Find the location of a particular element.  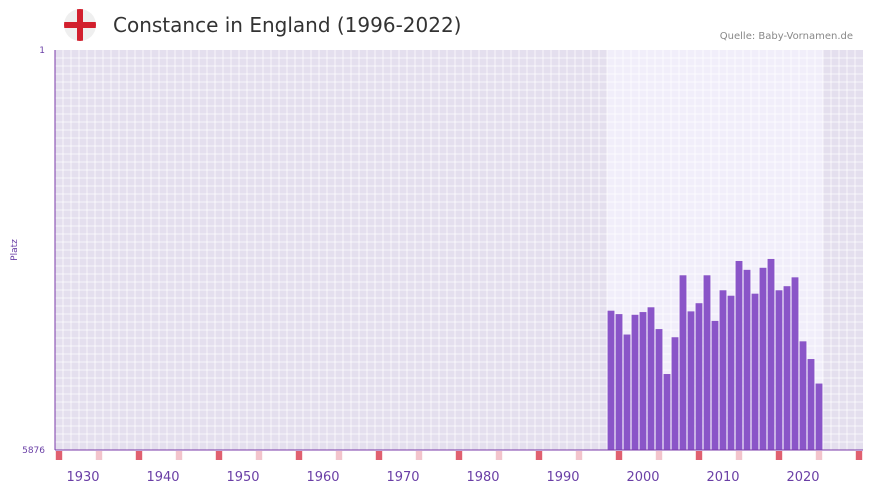

year-marker-2007 is located at coordinates (699, 455).